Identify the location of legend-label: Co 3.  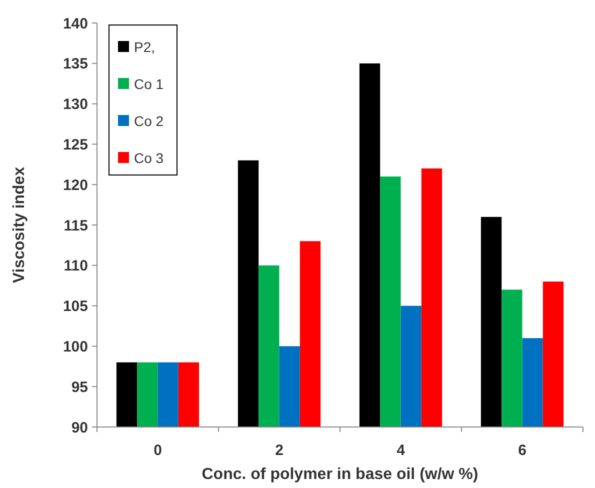
(149, 158).